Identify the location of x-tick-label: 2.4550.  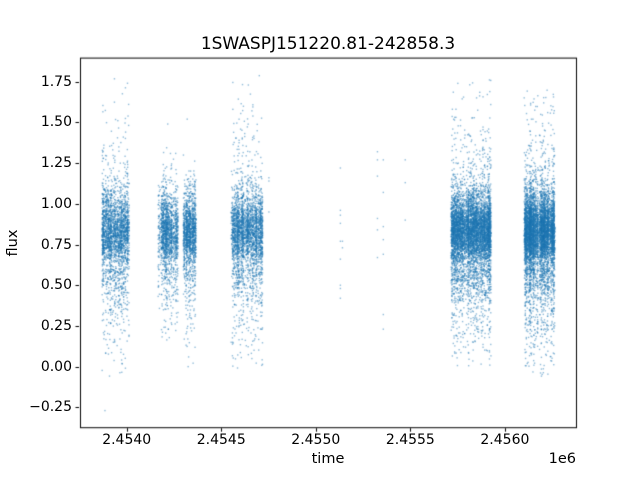
(316, 440).